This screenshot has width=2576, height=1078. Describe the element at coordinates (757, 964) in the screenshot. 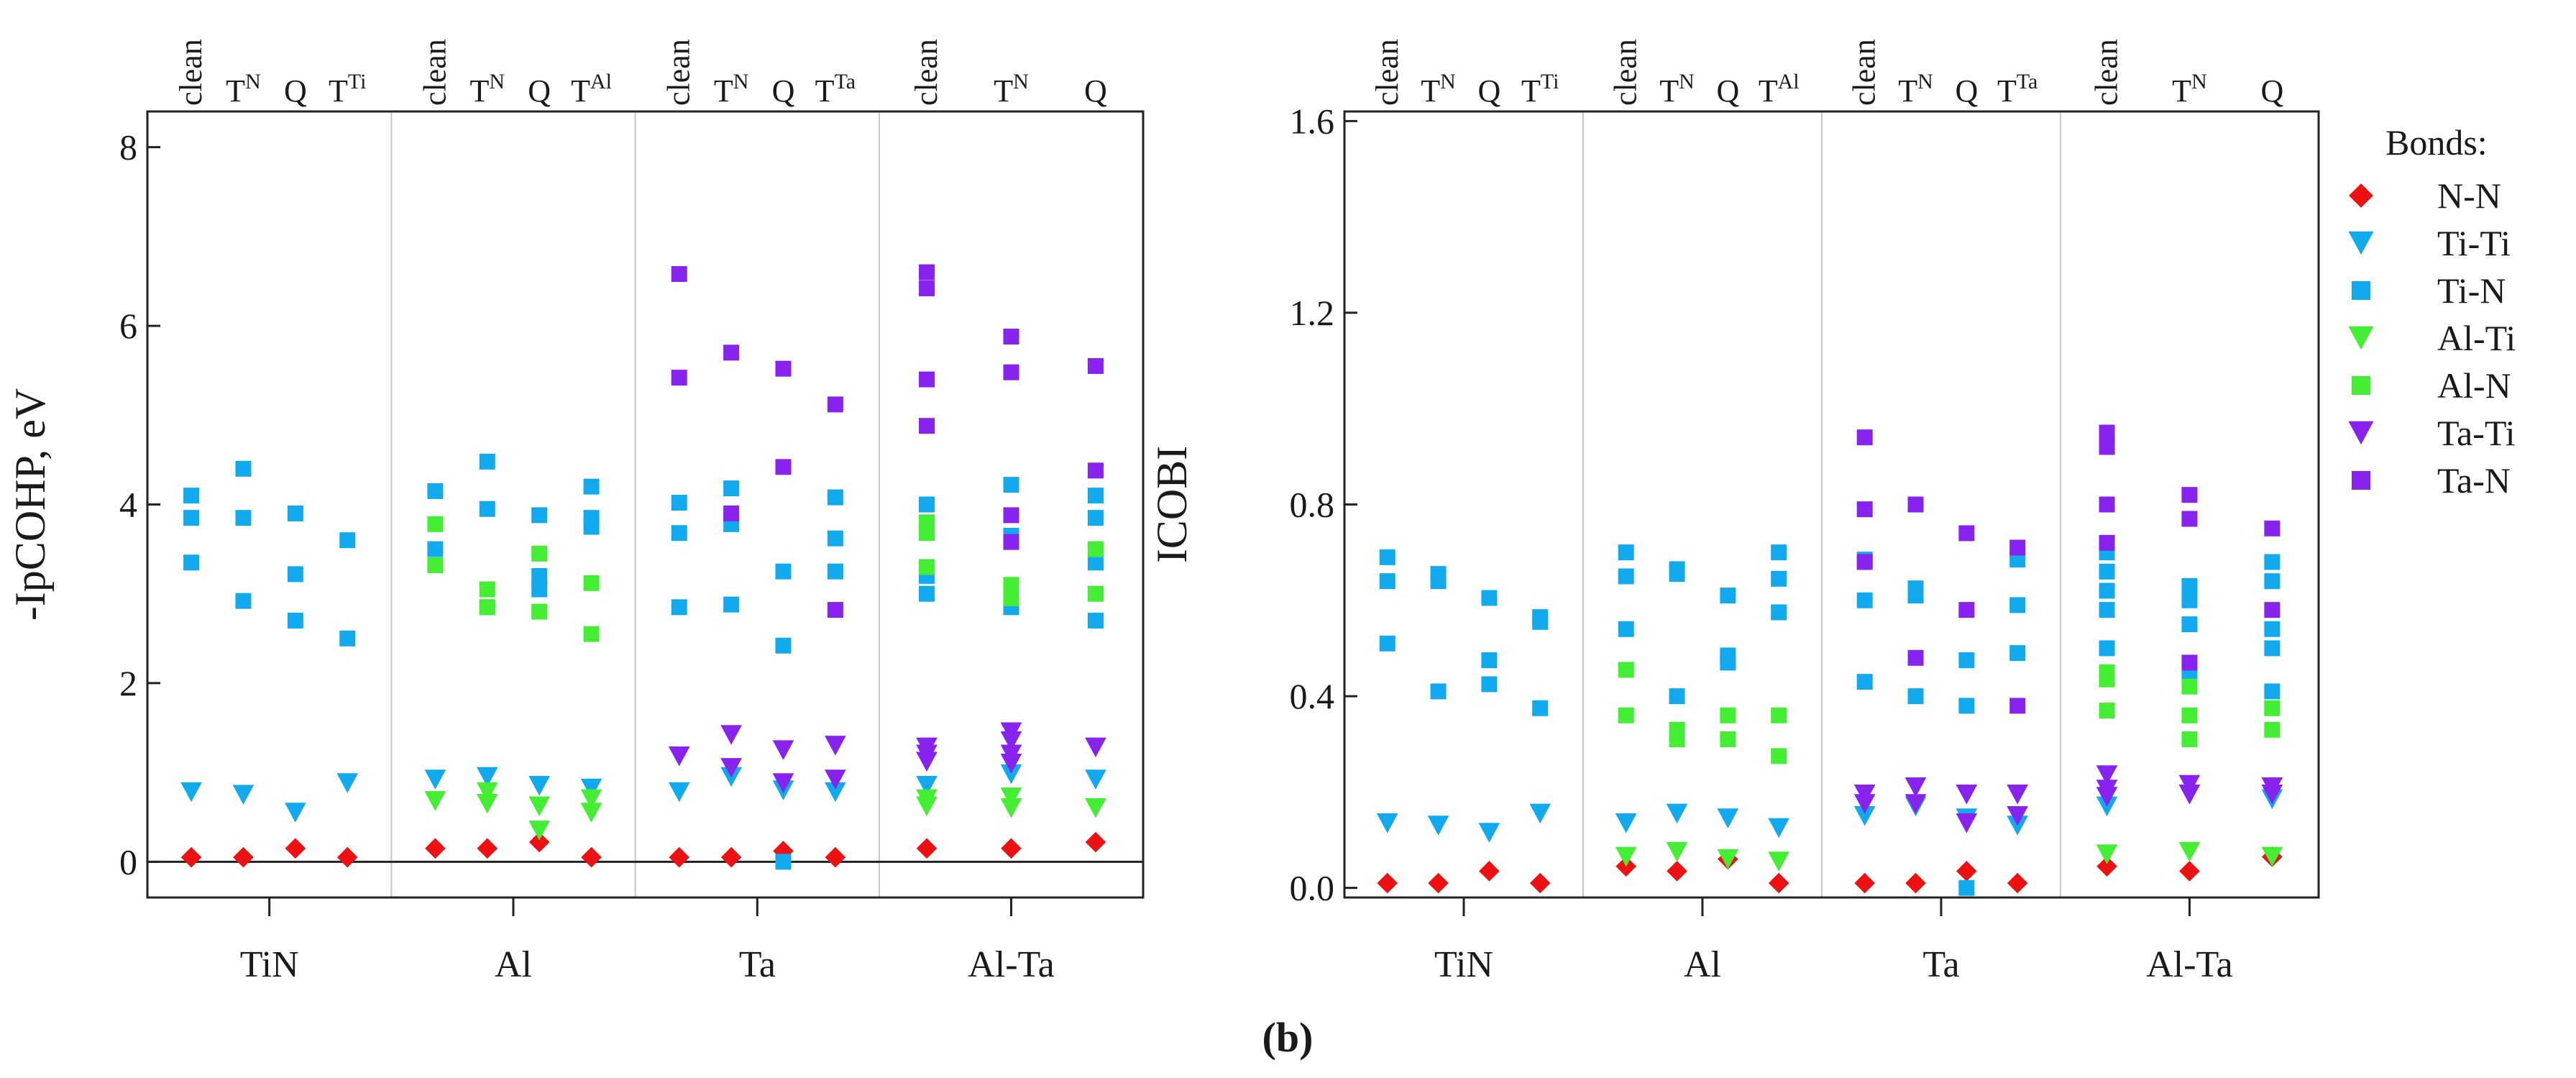

I see `group-label: Ta` at that location.